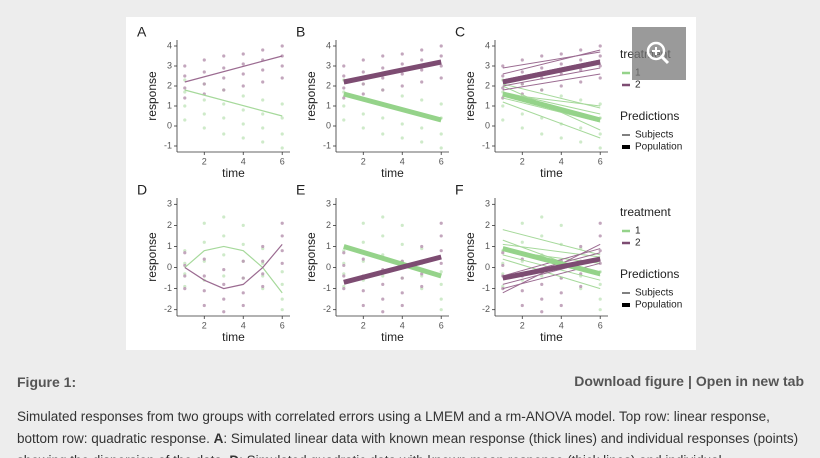 The width and height of the screenshot is (820, 458). I want to click on zoom-box, so click(659, 53).